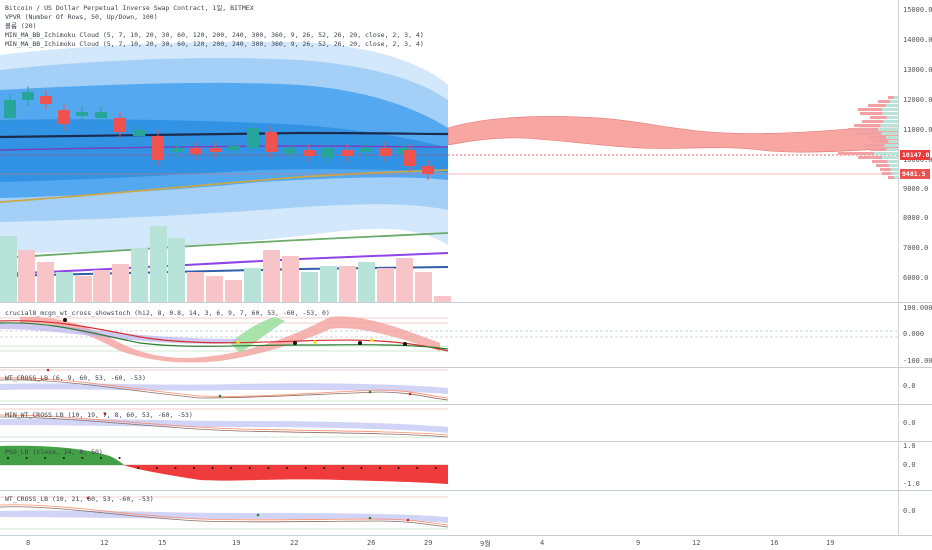 This screenshot has height=550, width=932. I want to click on time-tick: 19, so click(236, 543).